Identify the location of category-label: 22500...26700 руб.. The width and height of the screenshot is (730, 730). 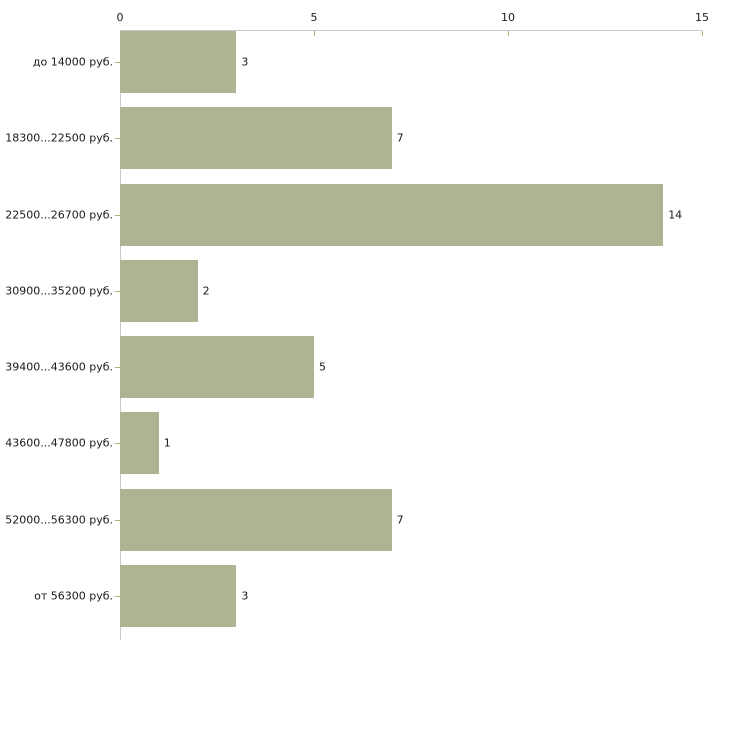
(59, 214).